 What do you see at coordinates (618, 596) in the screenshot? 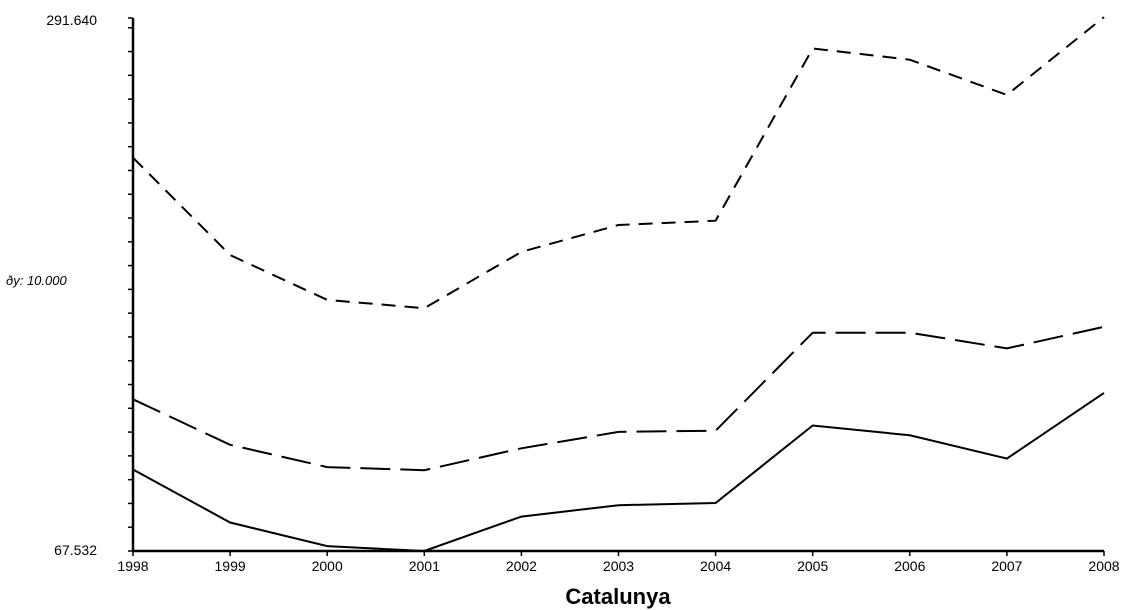
I see `x-axis-title: Catalunya` at bounding box center [618, 596].